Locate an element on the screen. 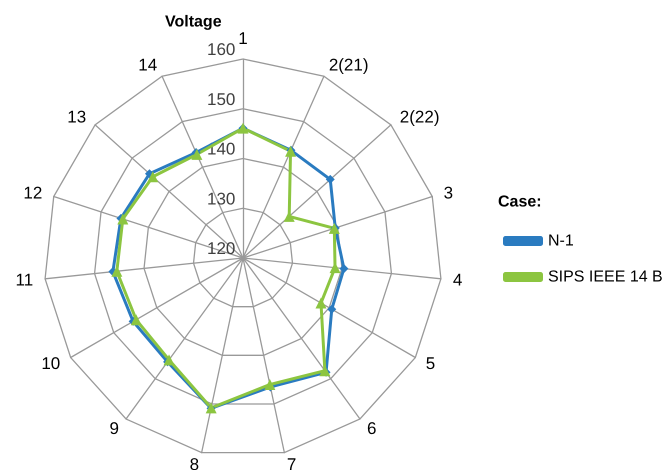 The height and width of the screenshot is (470, 672). spoke-label: 8 is located at coordinates (195, 462).